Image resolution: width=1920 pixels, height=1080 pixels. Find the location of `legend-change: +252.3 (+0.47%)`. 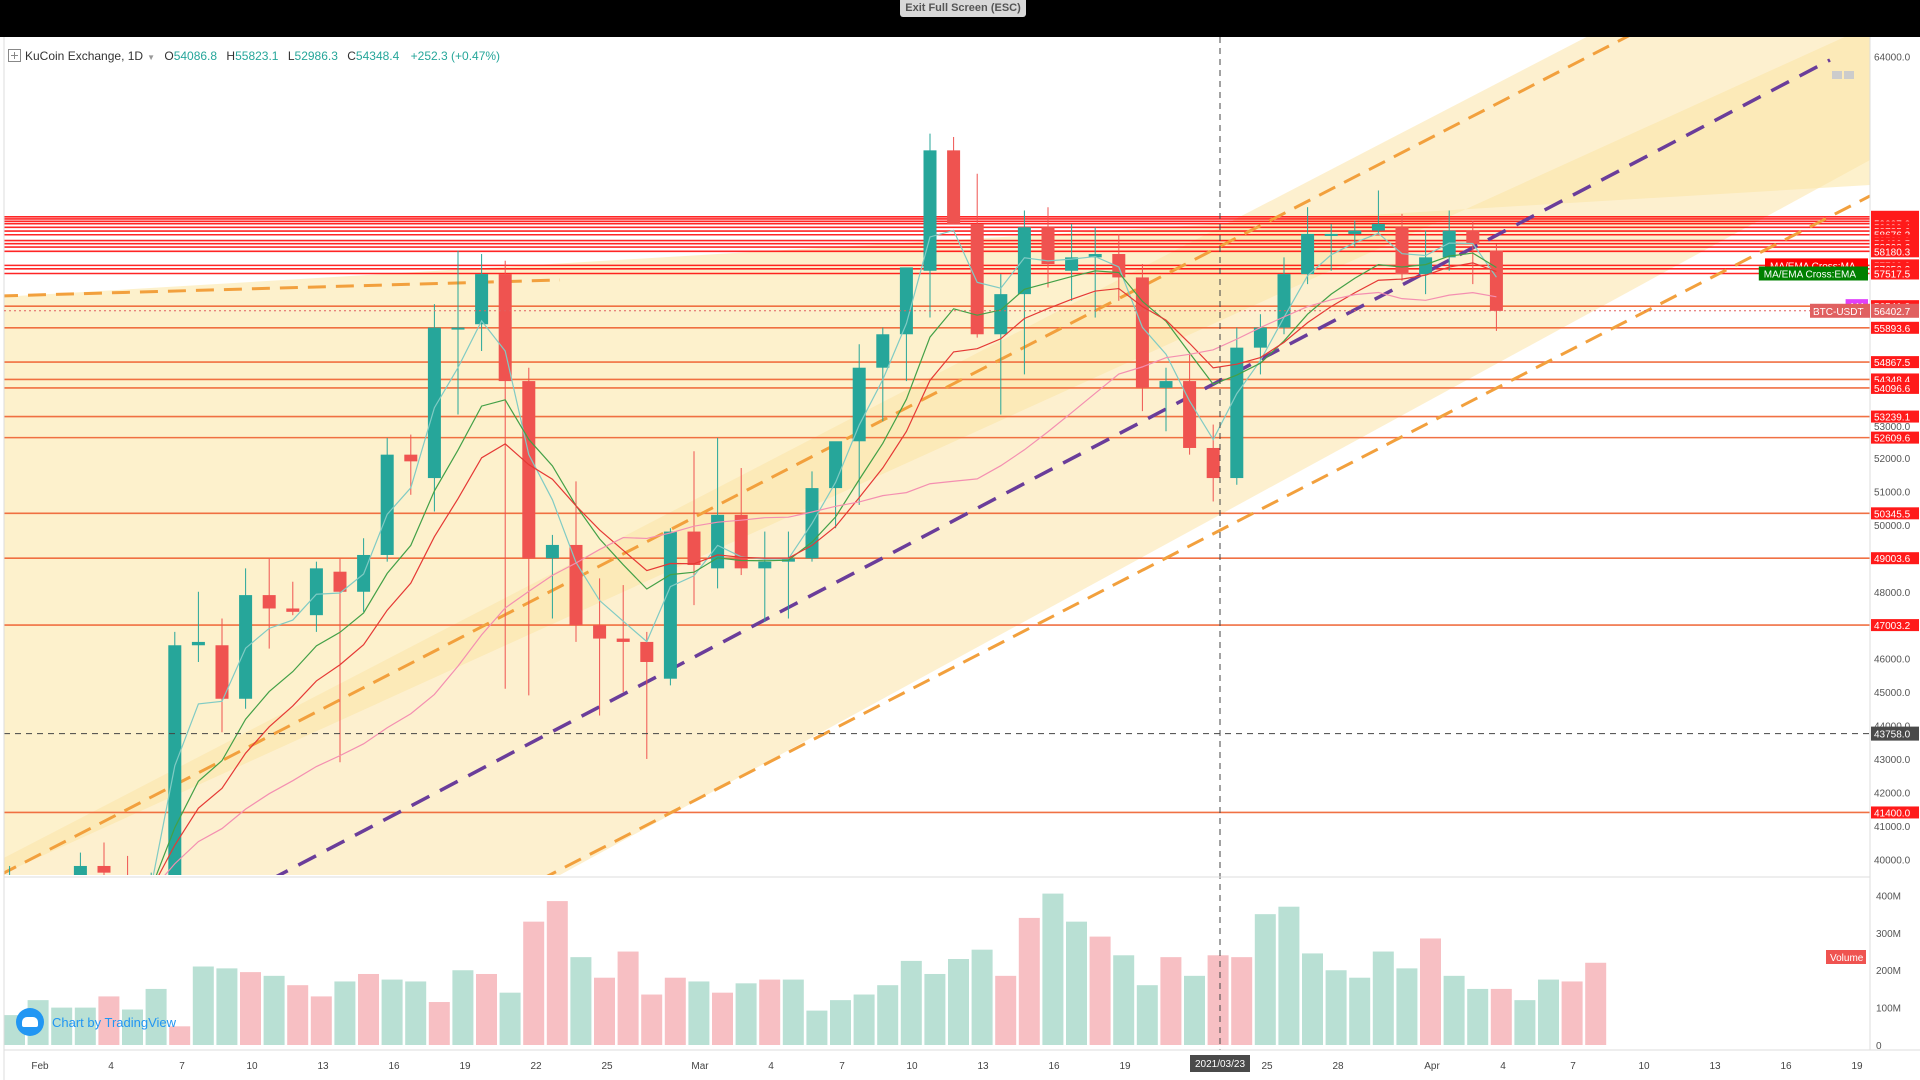

legend-change: +252.3 (+0.47%) is located at coordinates (455, 56).